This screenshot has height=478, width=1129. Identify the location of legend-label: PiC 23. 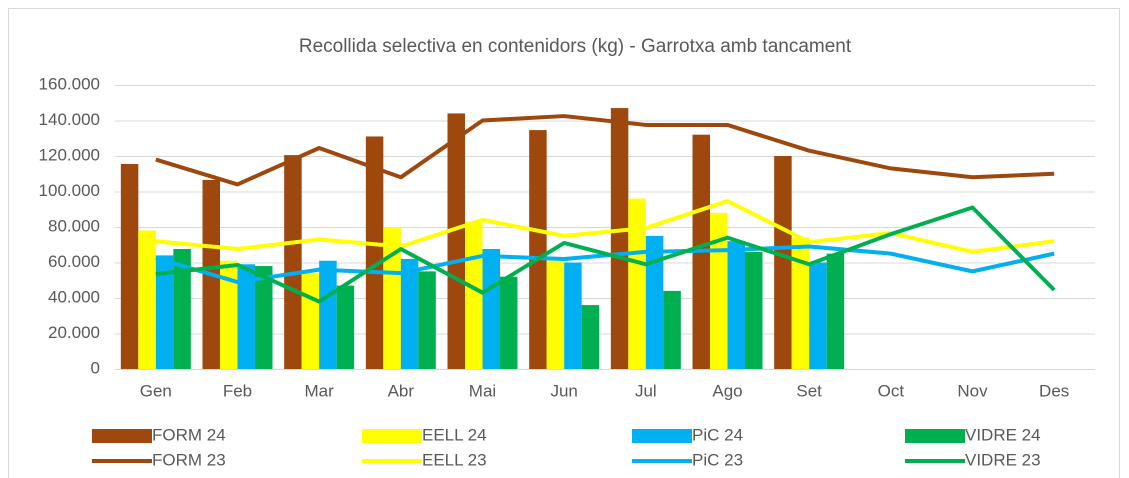
(717, 459).